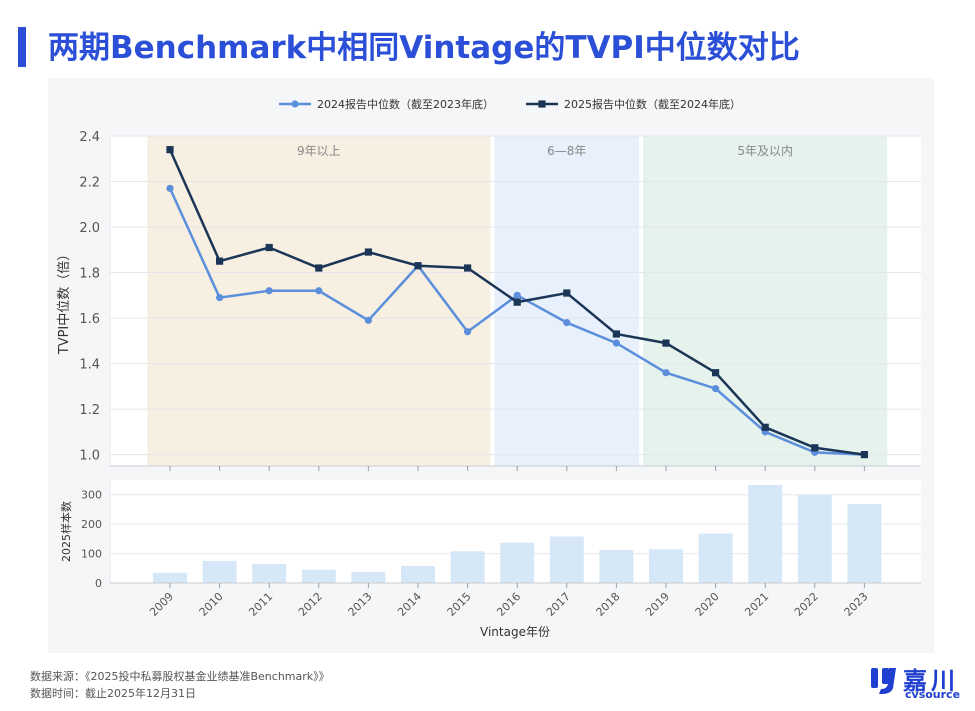 Image resolution: width=975 pixels, height=711 pixels. Describe the element at coordinates (459, 604) in the screenshot. I see `x-tick-label: 2015` at that location.